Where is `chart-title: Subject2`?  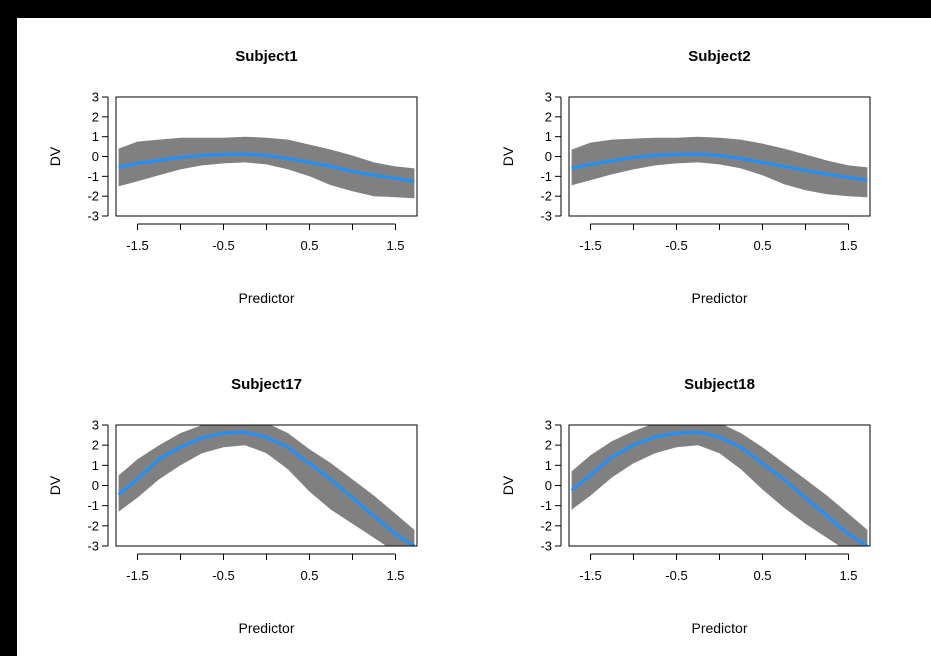 chart-title: Subject2 is located at coordinates (719, 56).